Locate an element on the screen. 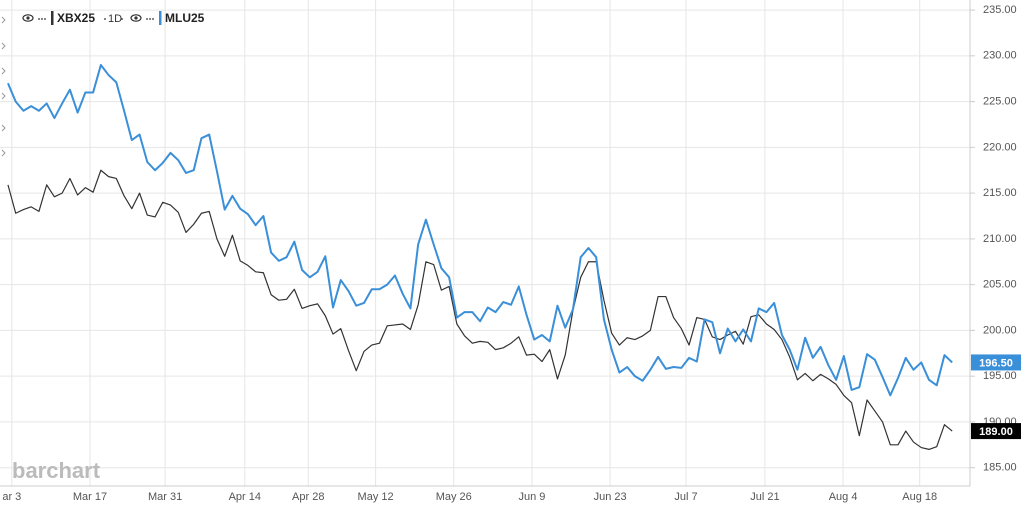 The image size is (1024, 511). y-tick-label: 220.00 is located at coordinates (1000, 147).